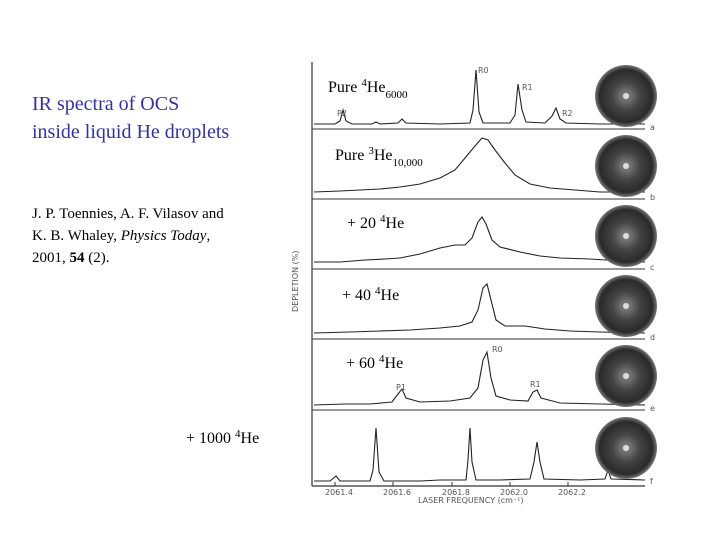 The width and height of the screenshot is (720, 540). I want to click on subscript: 6000, so click(396, 95).